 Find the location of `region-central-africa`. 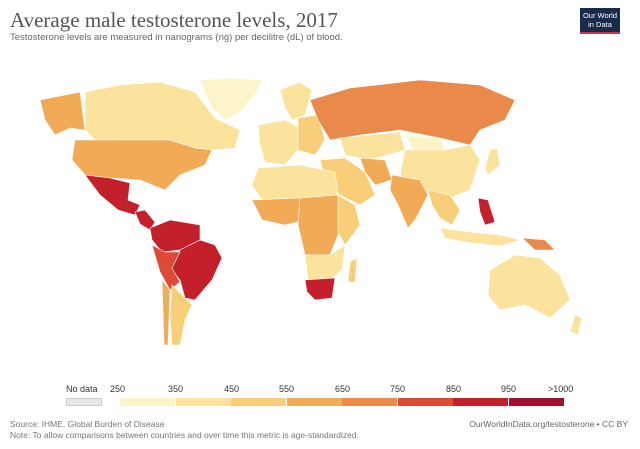

region-central-africa is located at coordinates (319, 225).